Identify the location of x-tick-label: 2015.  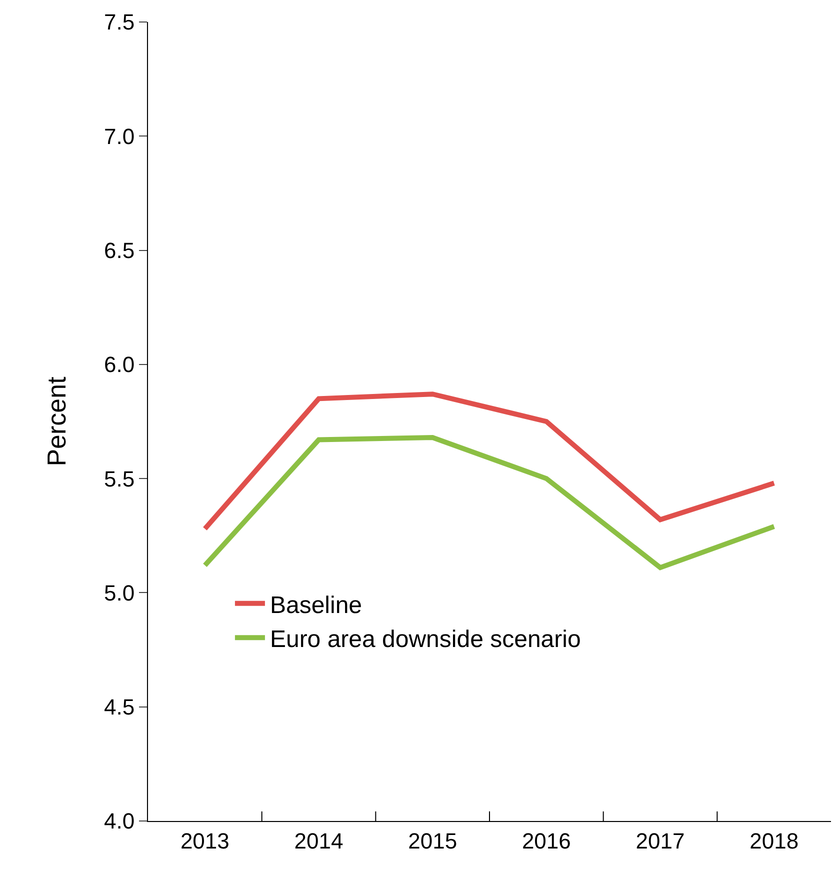
(433, 841).